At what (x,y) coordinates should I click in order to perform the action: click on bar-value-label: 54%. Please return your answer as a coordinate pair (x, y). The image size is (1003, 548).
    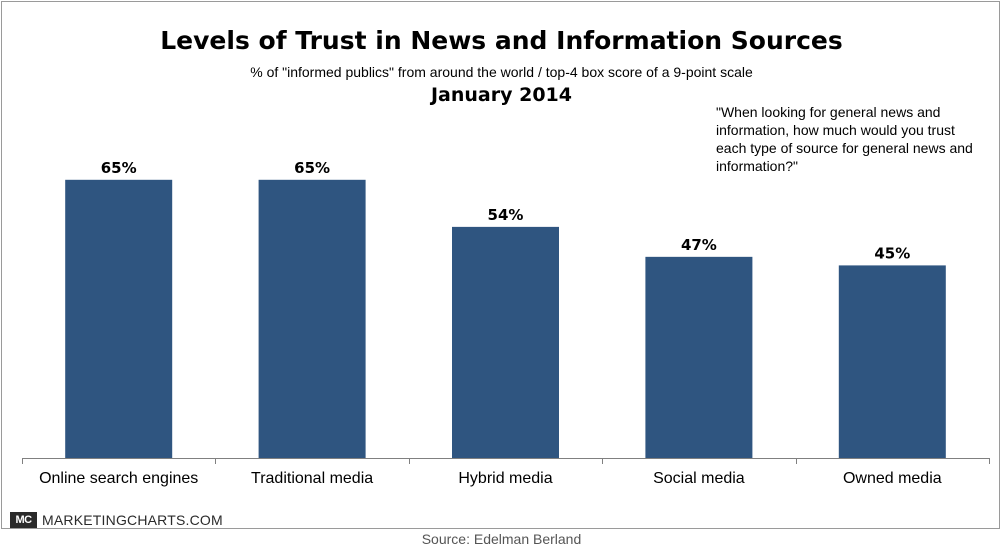
    Looking at the image, I should click on (506, 215).